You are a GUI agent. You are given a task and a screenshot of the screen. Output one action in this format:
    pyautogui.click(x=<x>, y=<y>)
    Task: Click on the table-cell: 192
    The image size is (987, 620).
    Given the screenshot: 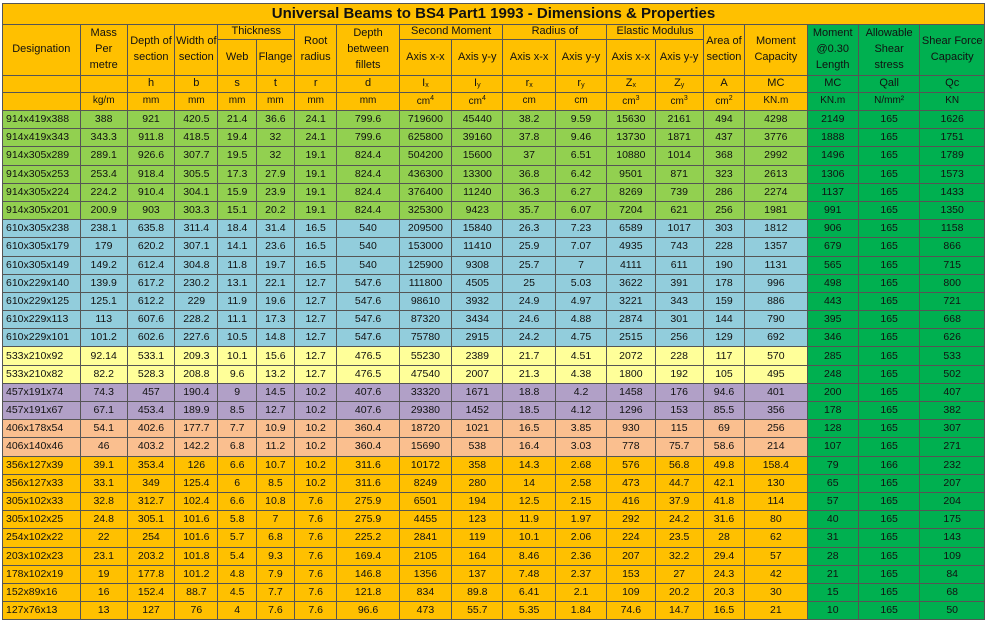 What is the action you would take?
    pyautogui.click(x=679, y=374)
    